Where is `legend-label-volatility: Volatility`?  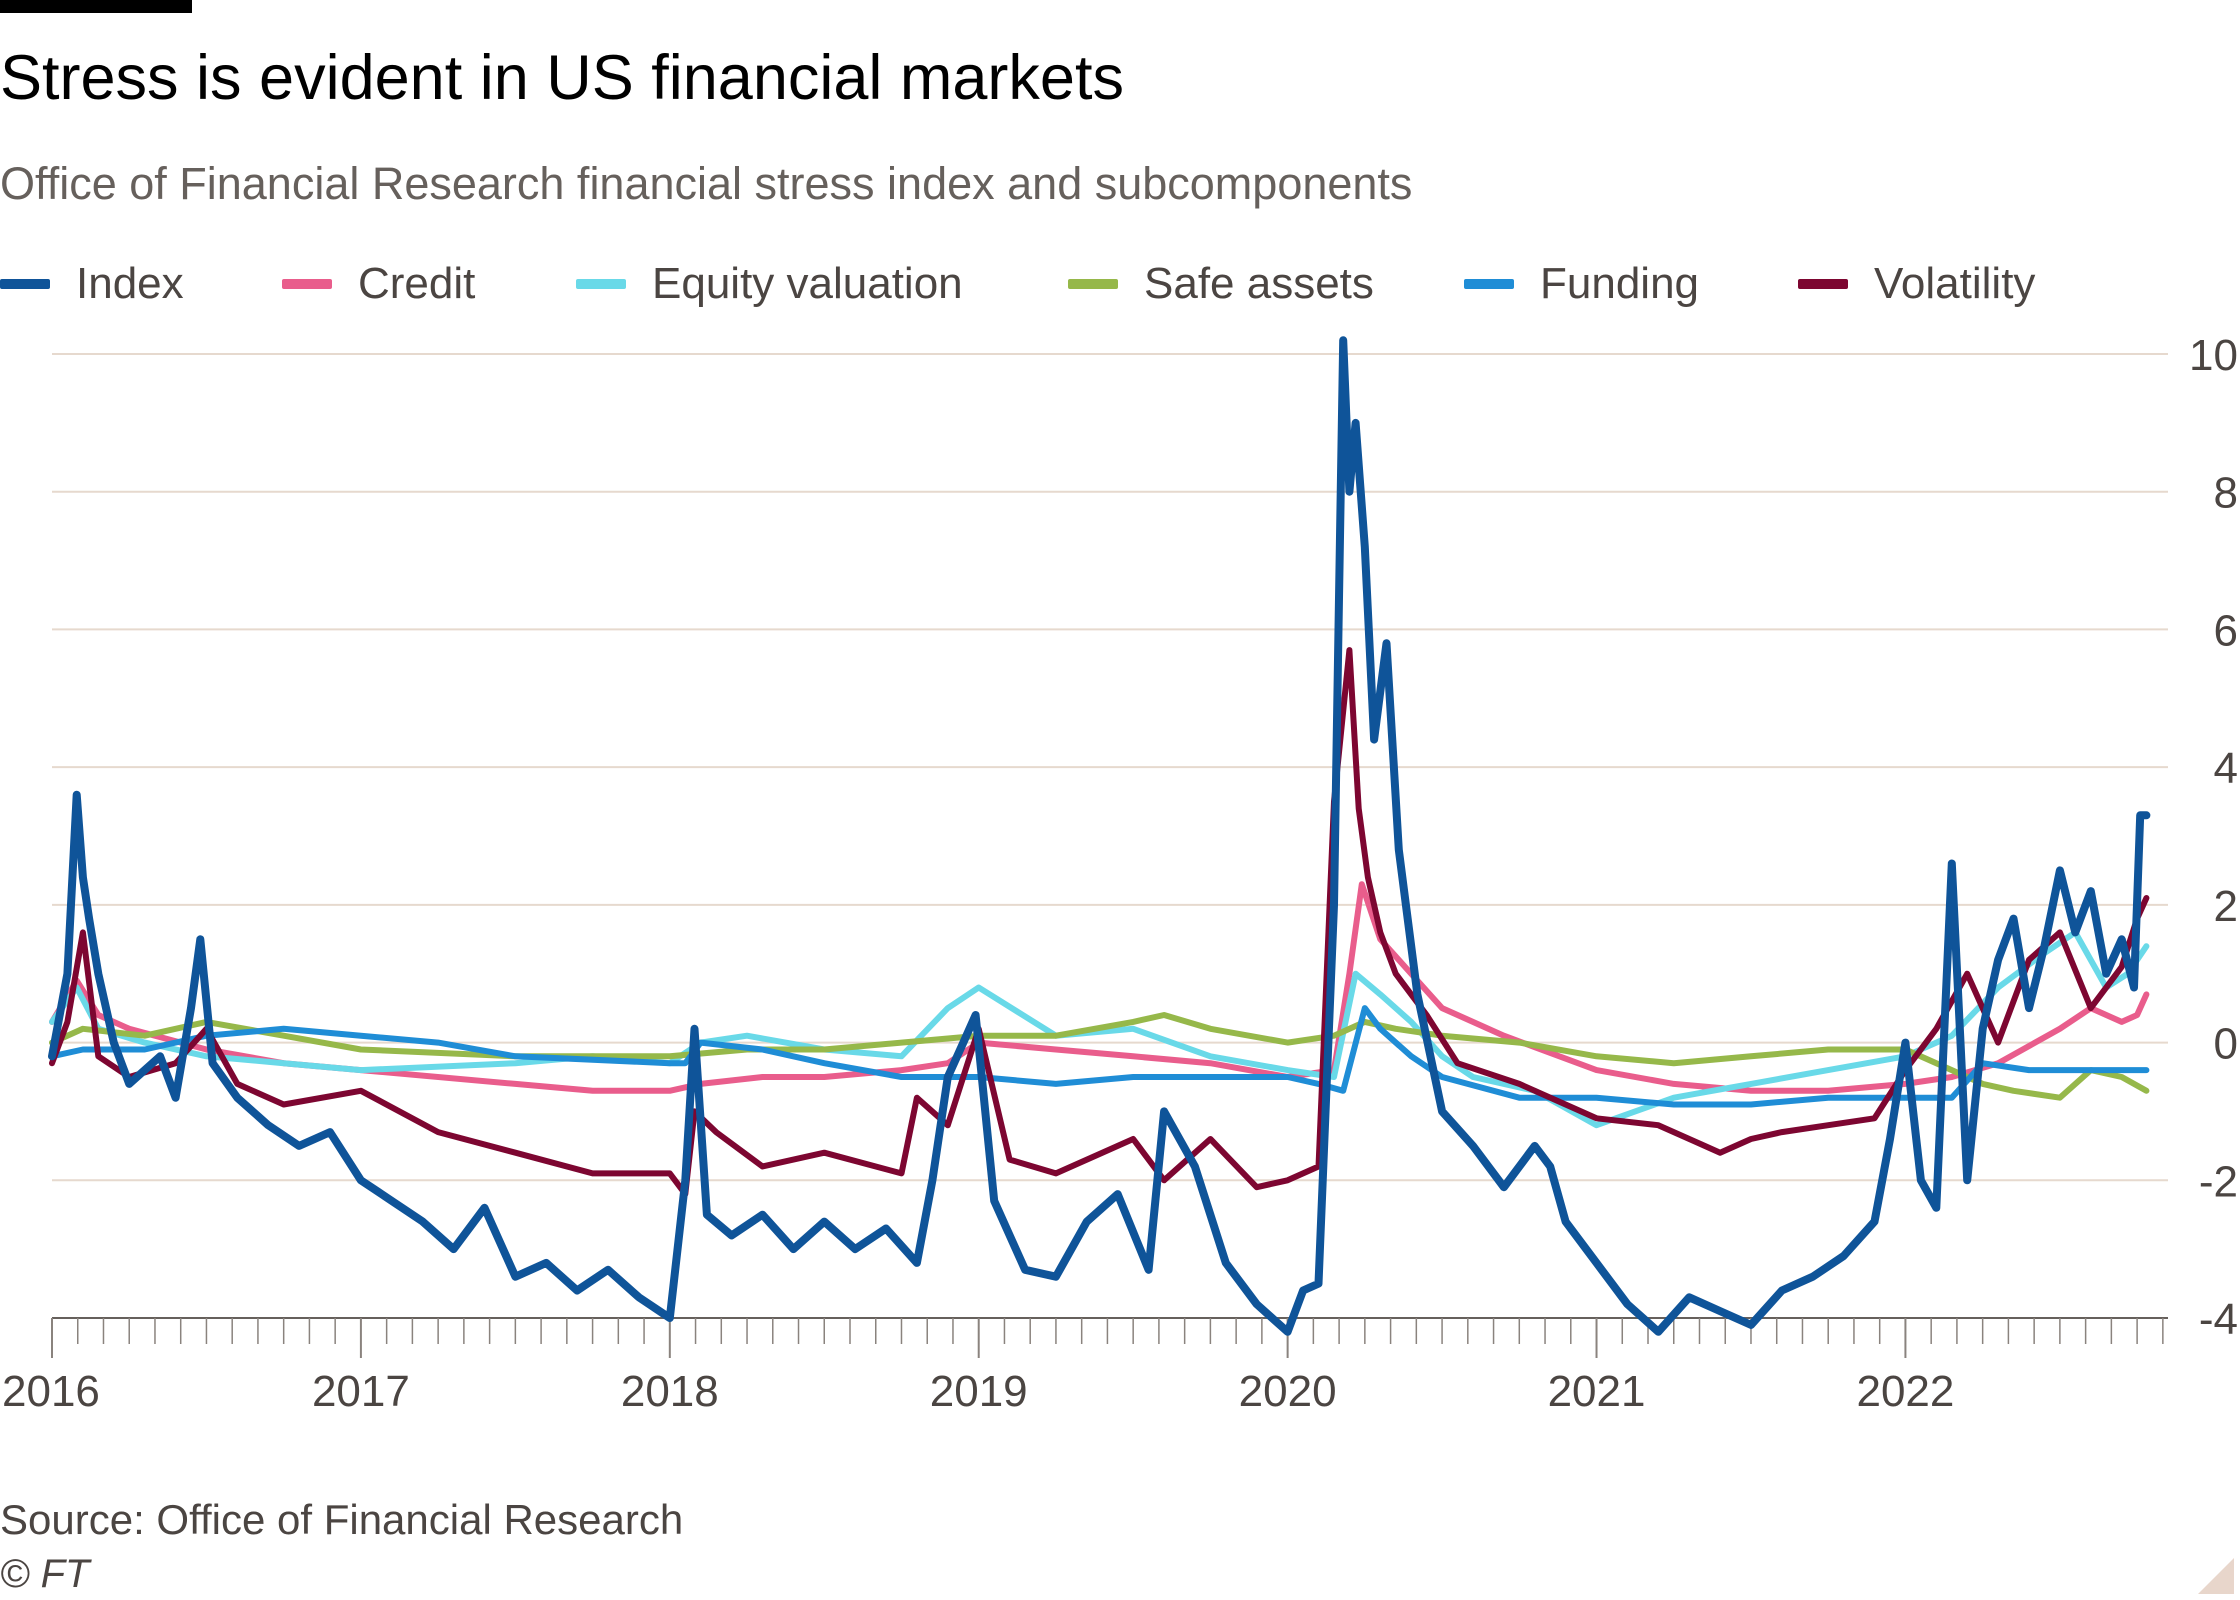
legend-label-volatility: Volatility is located at coordinates (1955, 283).